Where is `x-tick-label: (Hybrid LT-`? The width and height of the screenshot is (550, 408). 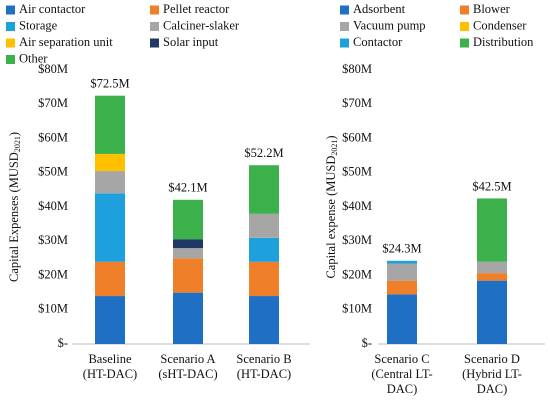
x-tick-label: (Hybrid LT- is located at coordinates (492, 374).